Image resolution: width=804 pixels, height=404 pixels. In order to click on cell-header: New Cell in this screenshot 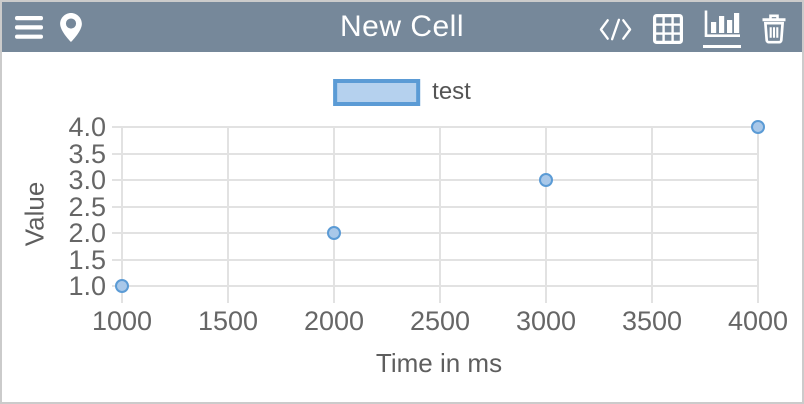, I will do `click(402, 27)`.